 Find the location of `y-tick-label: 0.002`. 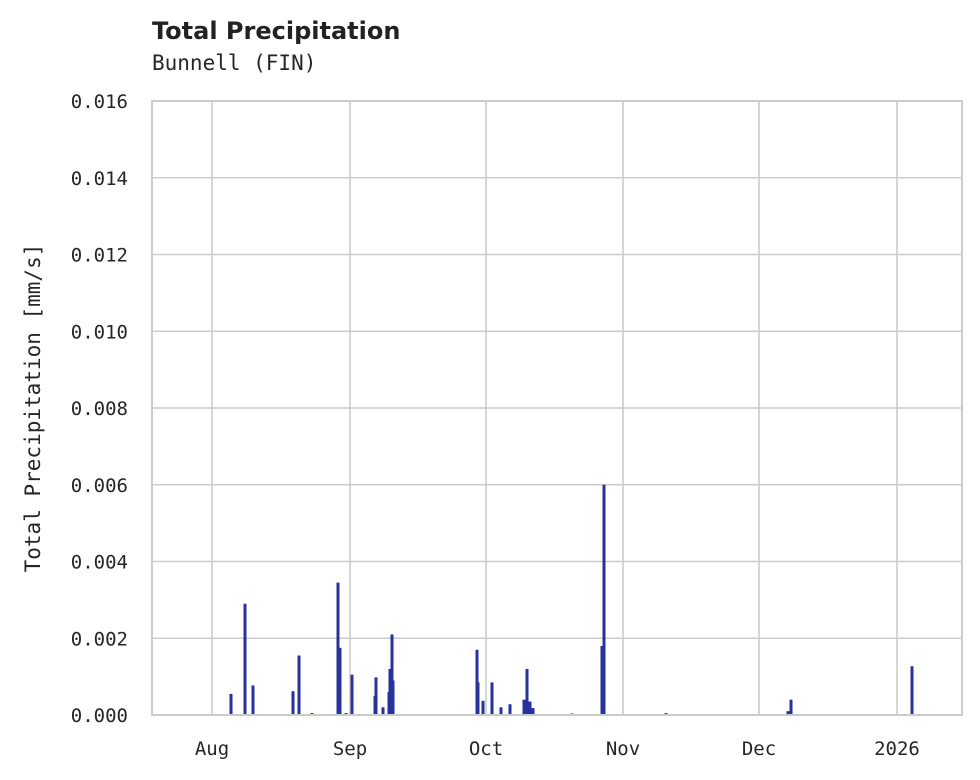

y-tick-label: 0.002 is located at coordinates (99, 639).